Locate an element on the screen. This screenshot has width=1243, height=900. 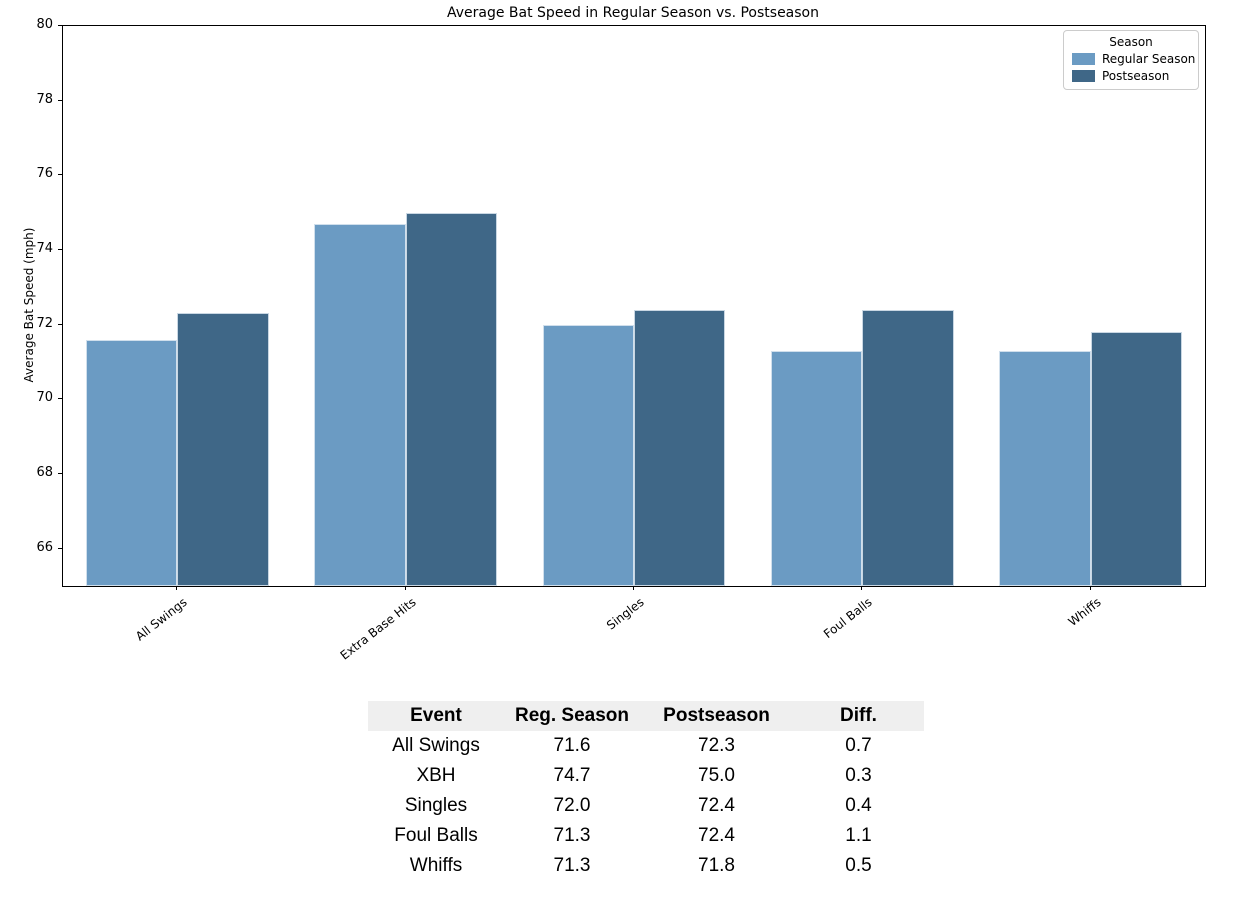
table-row-whiffs: Whiffs 71.3 71.8 0.5 is located at coordinates (646, 866).